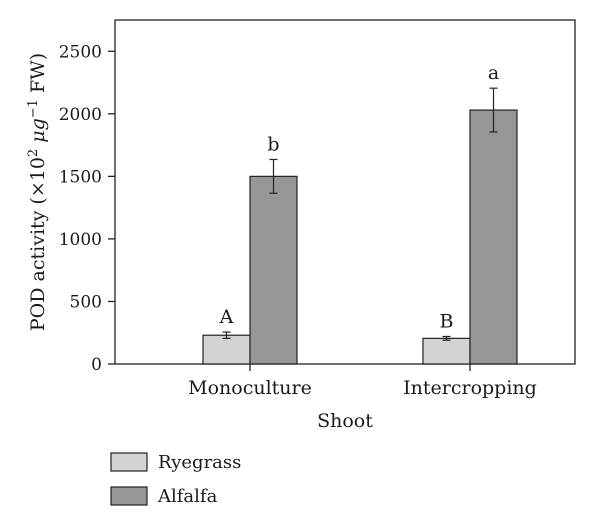 The height and width of the screenshot is (531, 600). Describe the element at coordinates (80, 240) in the screenshot. I see `y-tick-label: 1000` at that location.